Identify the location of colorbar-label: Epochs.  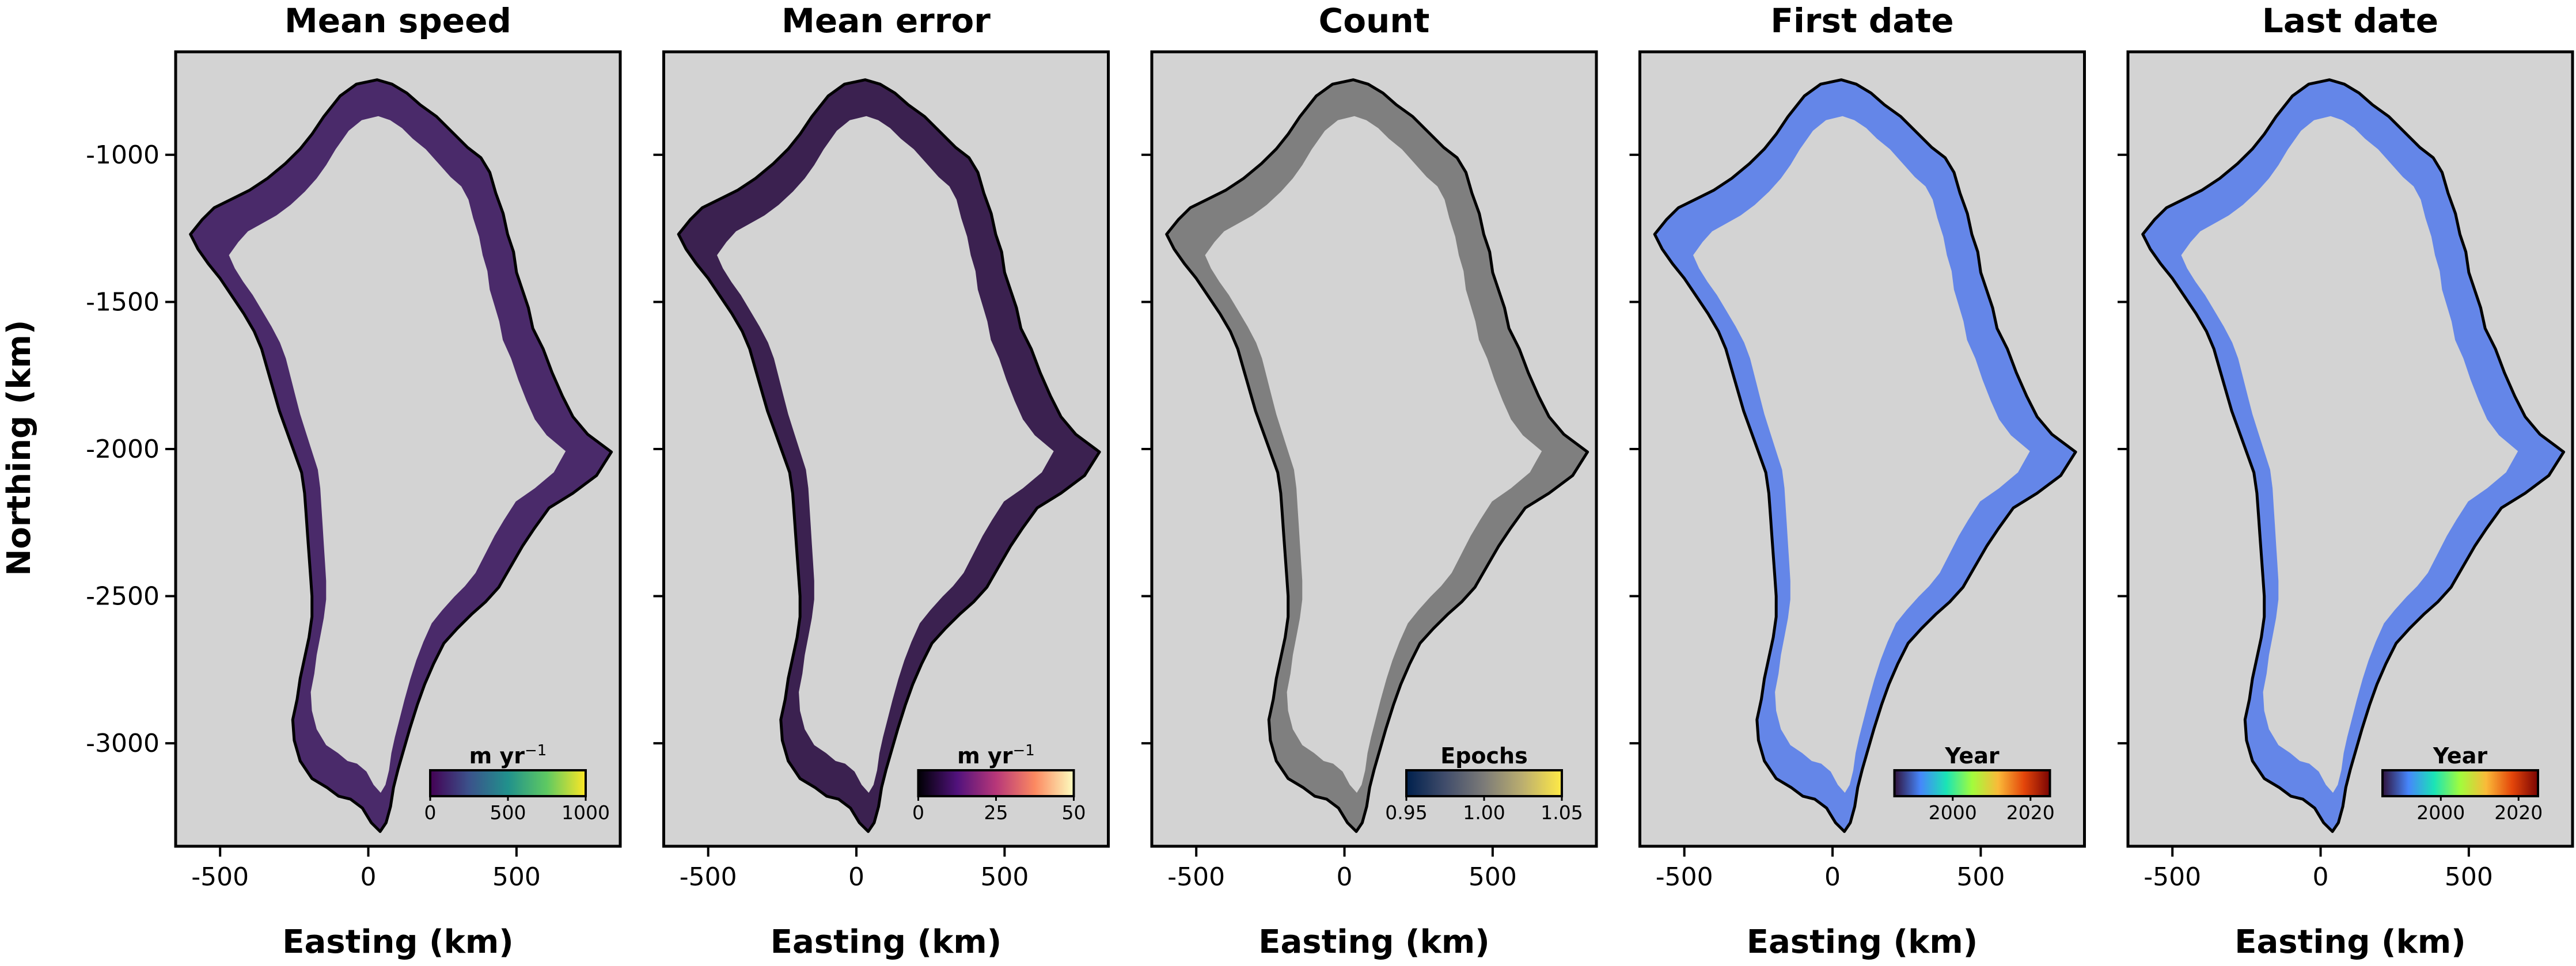
(1483, 756).